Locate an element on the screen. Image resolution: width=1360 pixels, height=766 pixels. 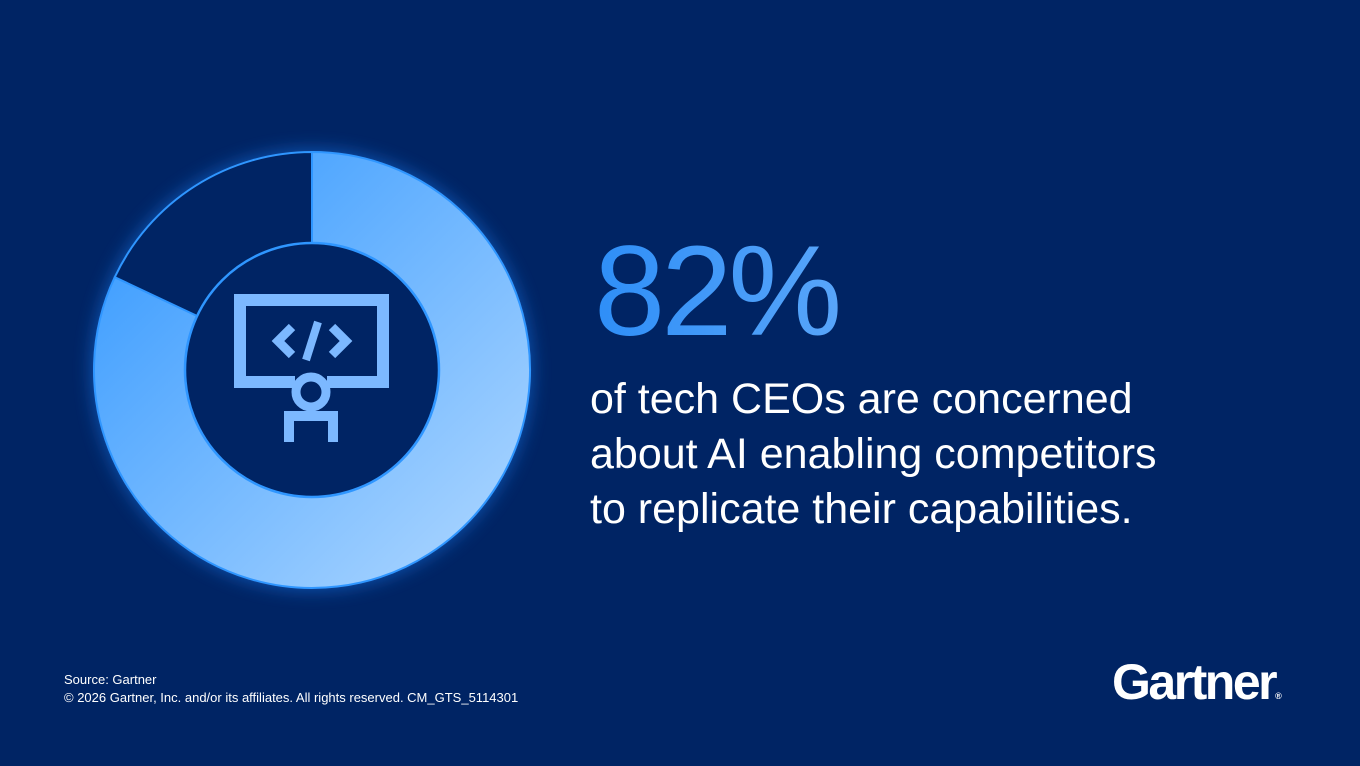
source-text: Source: Gartner is located at coordinates (110, 679).